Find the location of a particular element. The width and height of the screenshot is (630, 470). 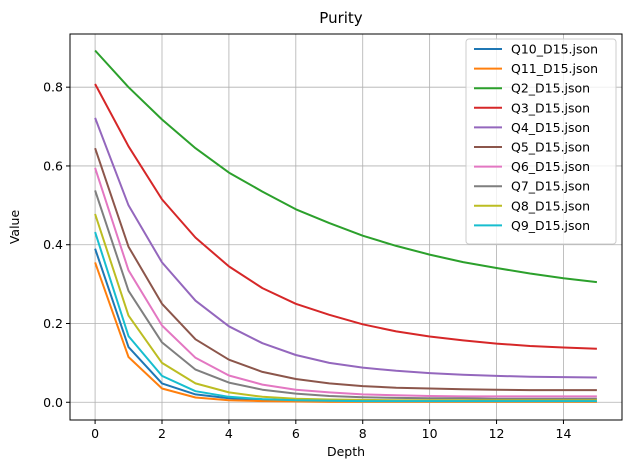

y-tick-label: 0.6 is located at coordinates (53, 165).